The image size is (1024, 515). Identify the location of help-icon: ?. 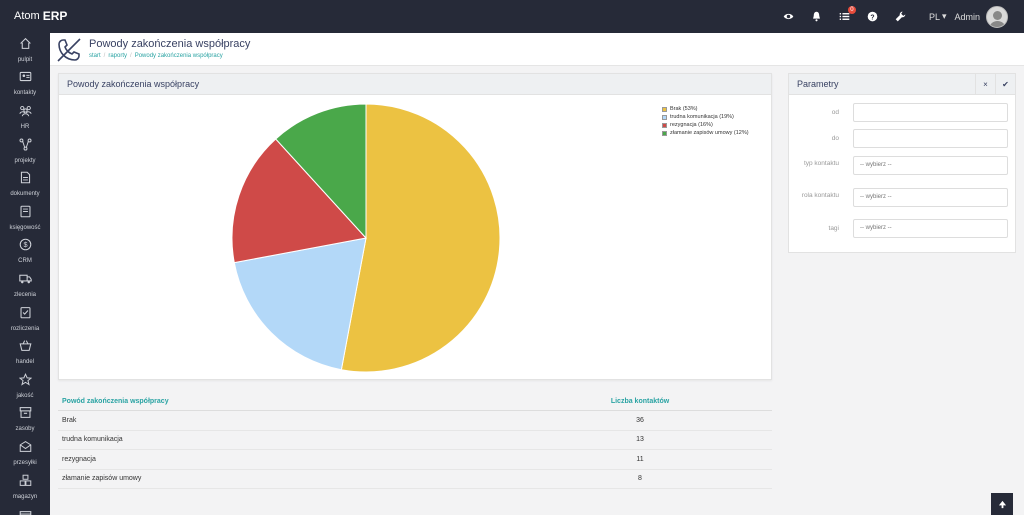
(873, 16).